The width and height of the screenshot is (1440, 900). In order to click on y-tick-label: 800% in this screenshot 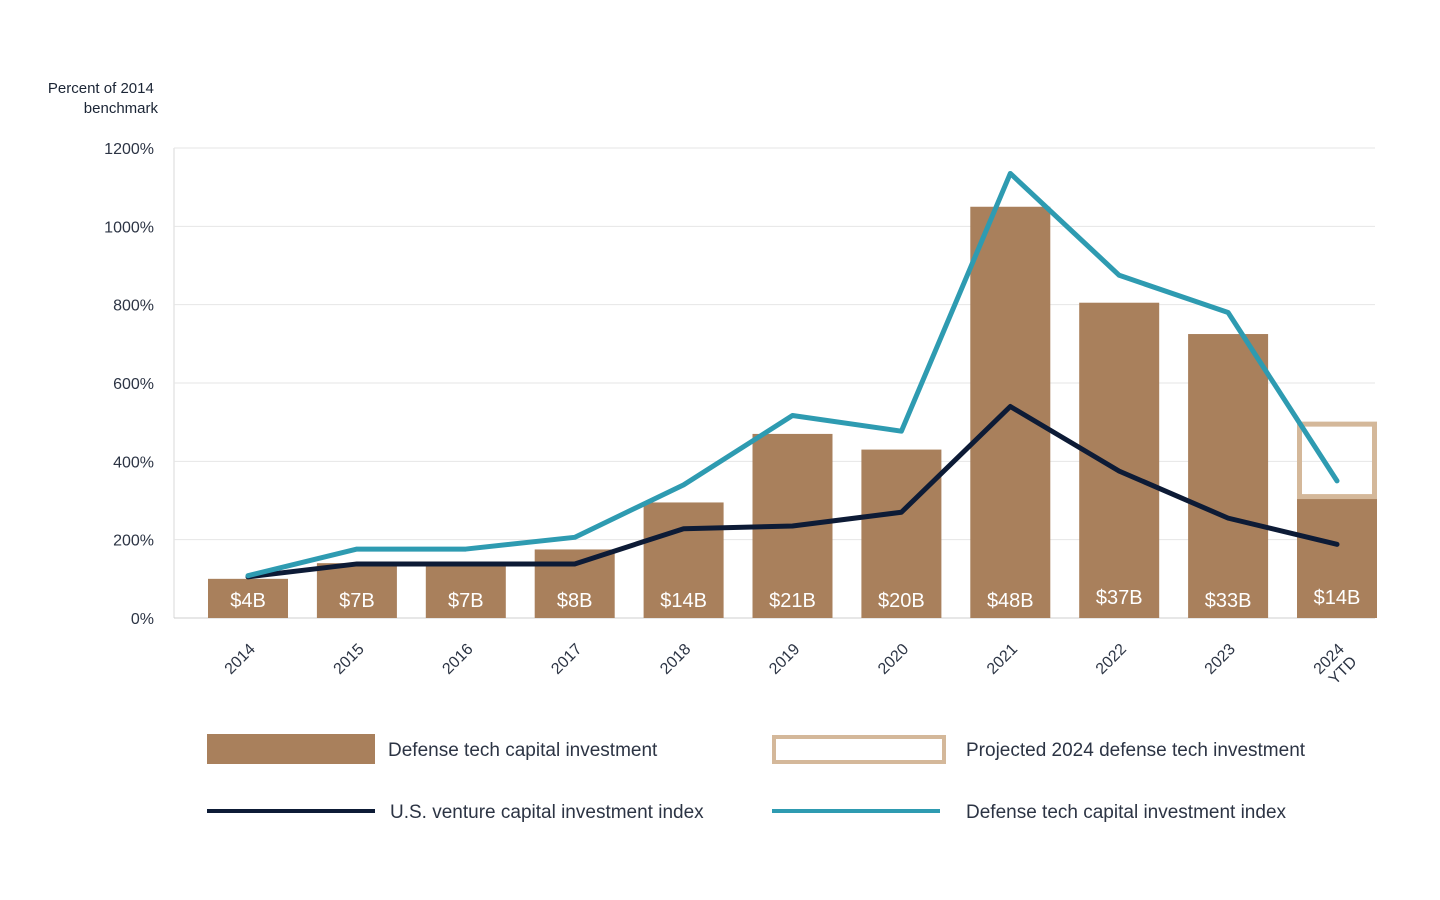, I will do `click(133, 306)`.